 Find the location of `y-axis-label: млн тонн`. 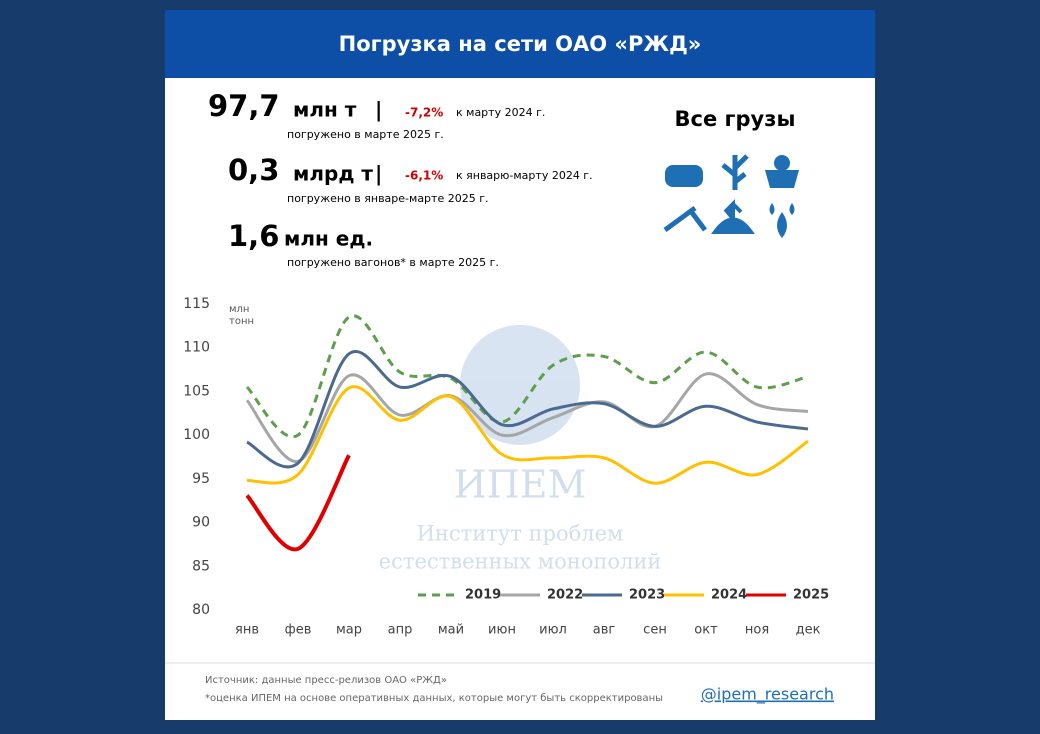

y-axis-label: млн тонн is located at coordinates (242, 315).